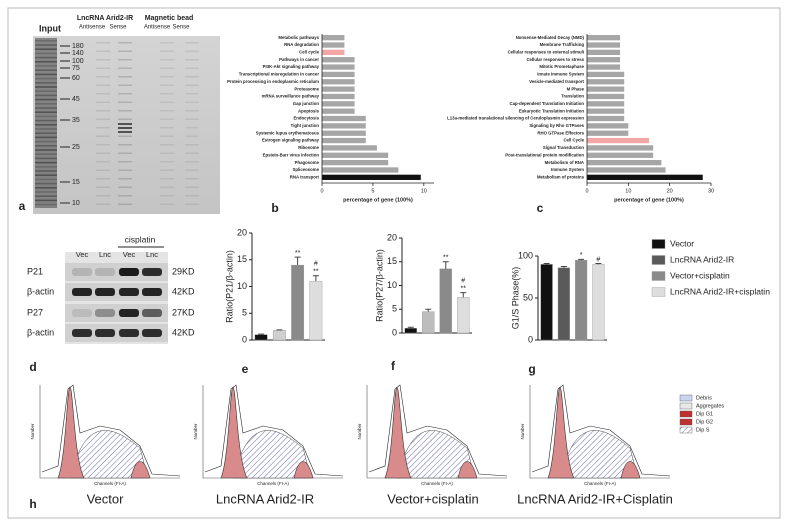 The width and height of the screenshot is (788, 525). I want to click on category-label: Epstein-Barr virus infection, so click(291, 154).